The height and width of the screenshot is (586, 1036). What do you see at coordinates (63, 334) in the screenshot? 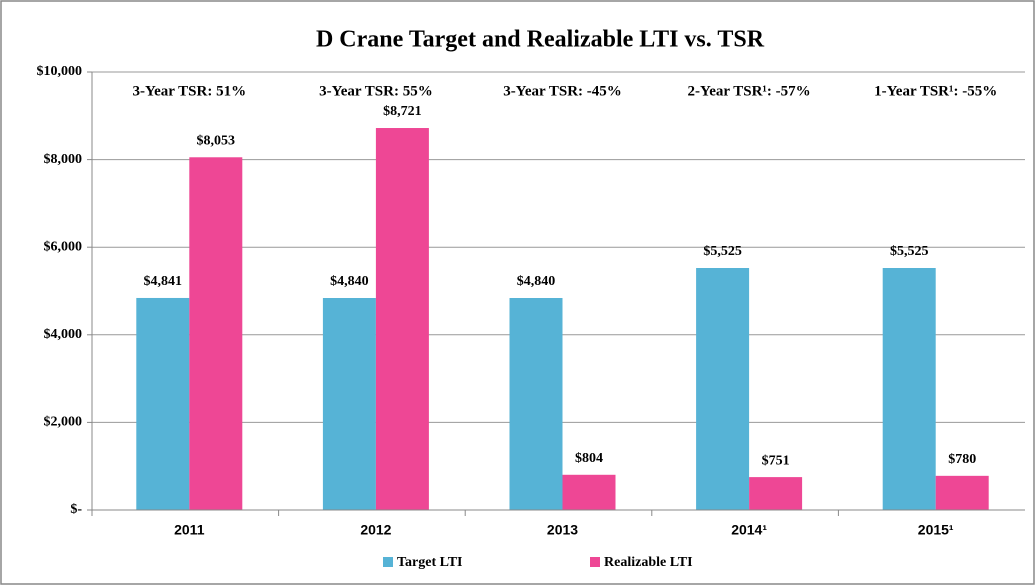
I see `y-tick-label: $4,000` at bounding box center [63, 334].